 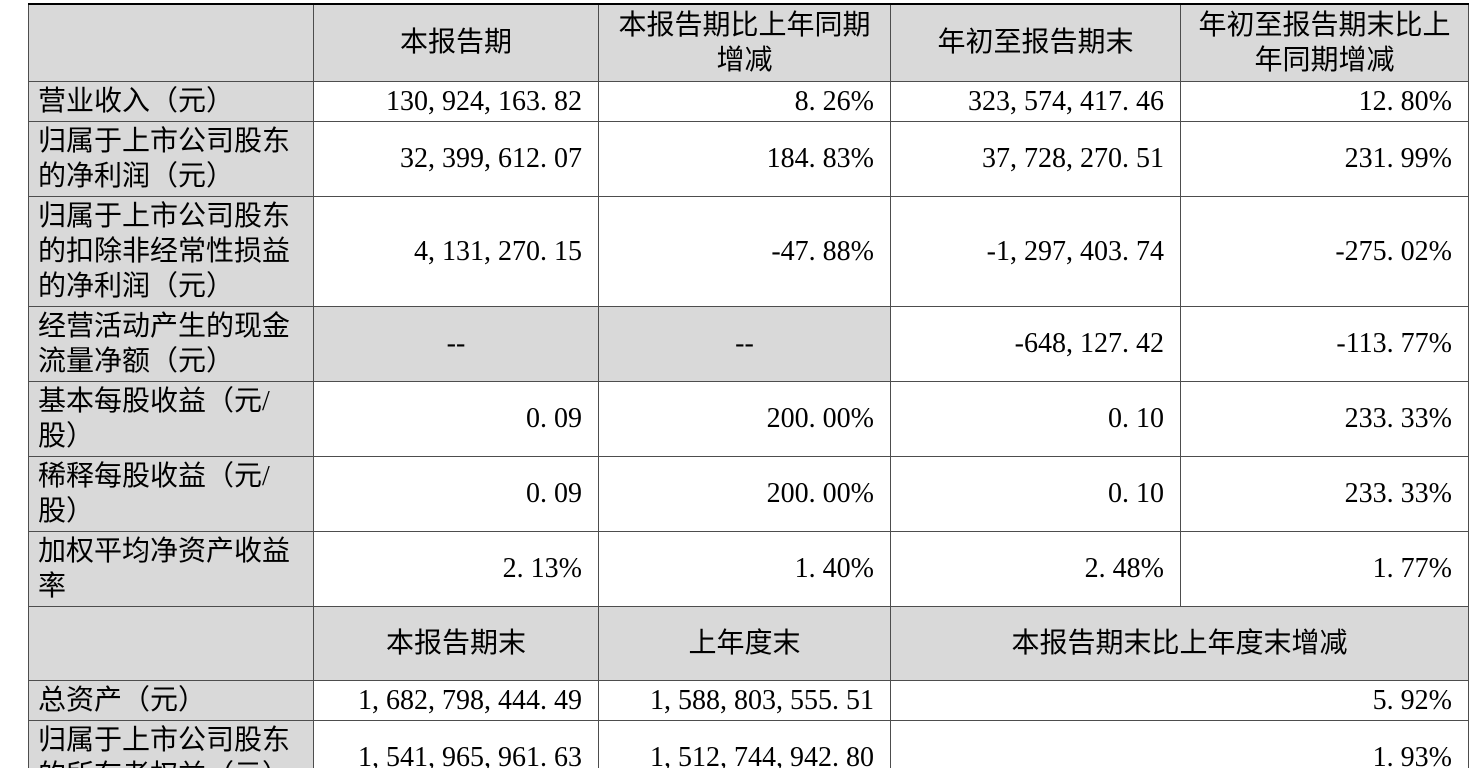 I want to click on total-assets-prior-year-end: 1, 588, 803, 555. 51, so click(x=744, y=700).